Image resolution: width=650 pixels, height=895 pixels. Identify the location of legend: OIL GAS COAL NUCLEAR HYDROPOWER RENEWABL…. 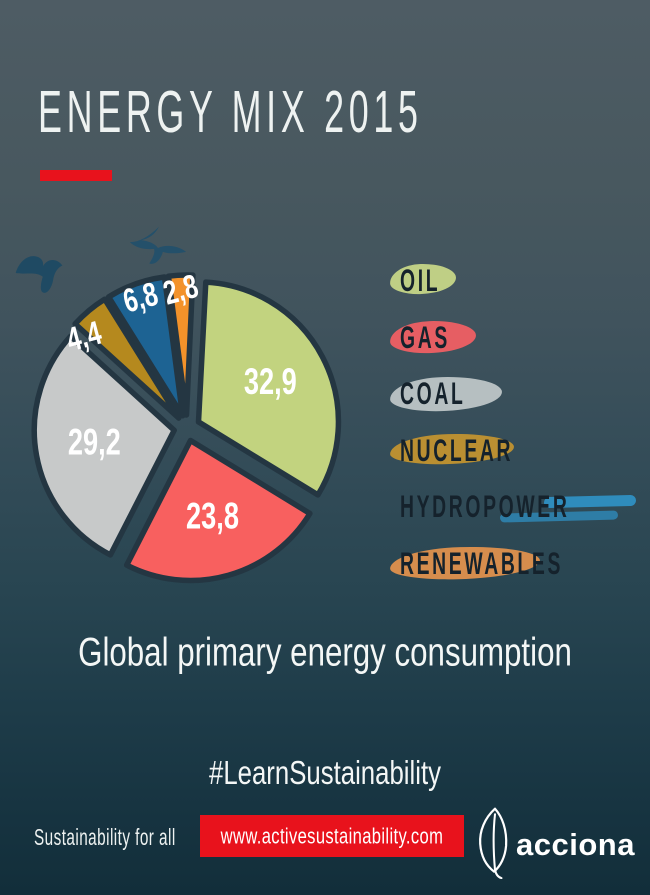
(515, 428).